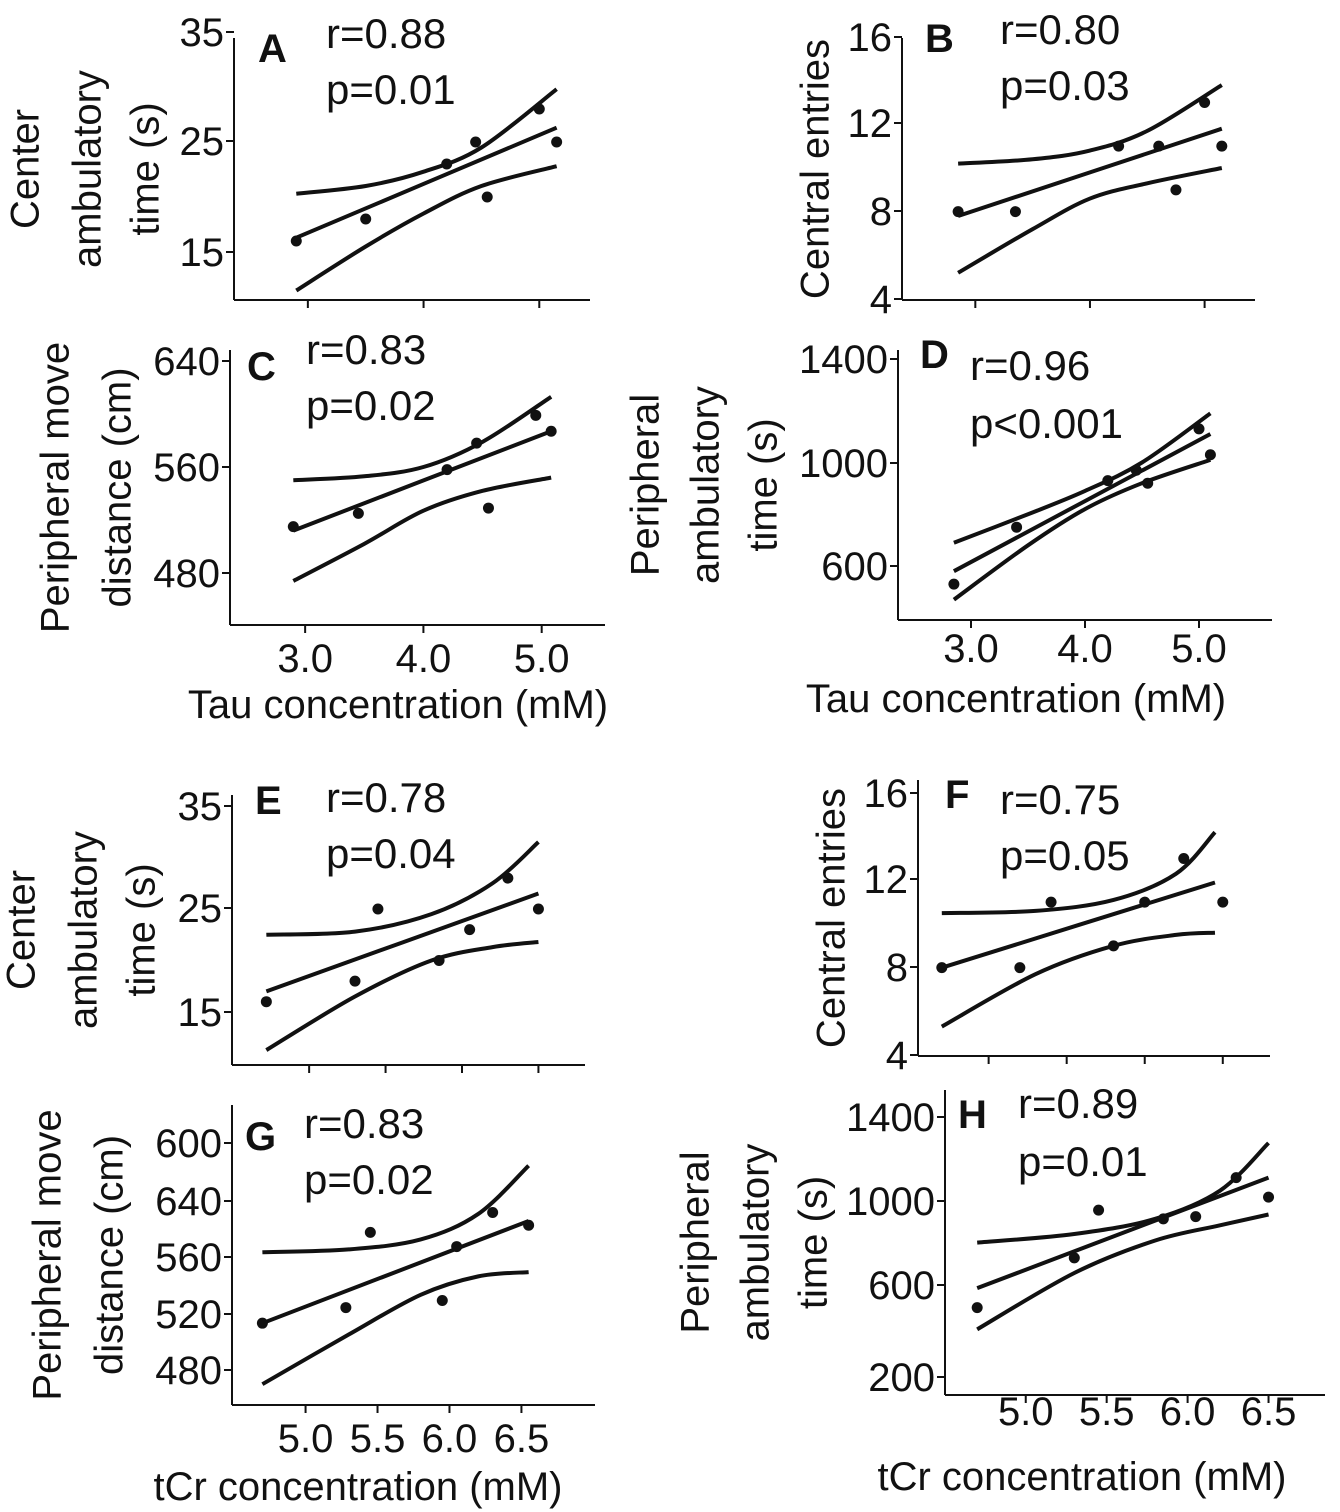  What do you see at coordinates (1078, 1103) in the screenshot?
I see `r-value: r=0.89` at bounding box center [1078, 1103].